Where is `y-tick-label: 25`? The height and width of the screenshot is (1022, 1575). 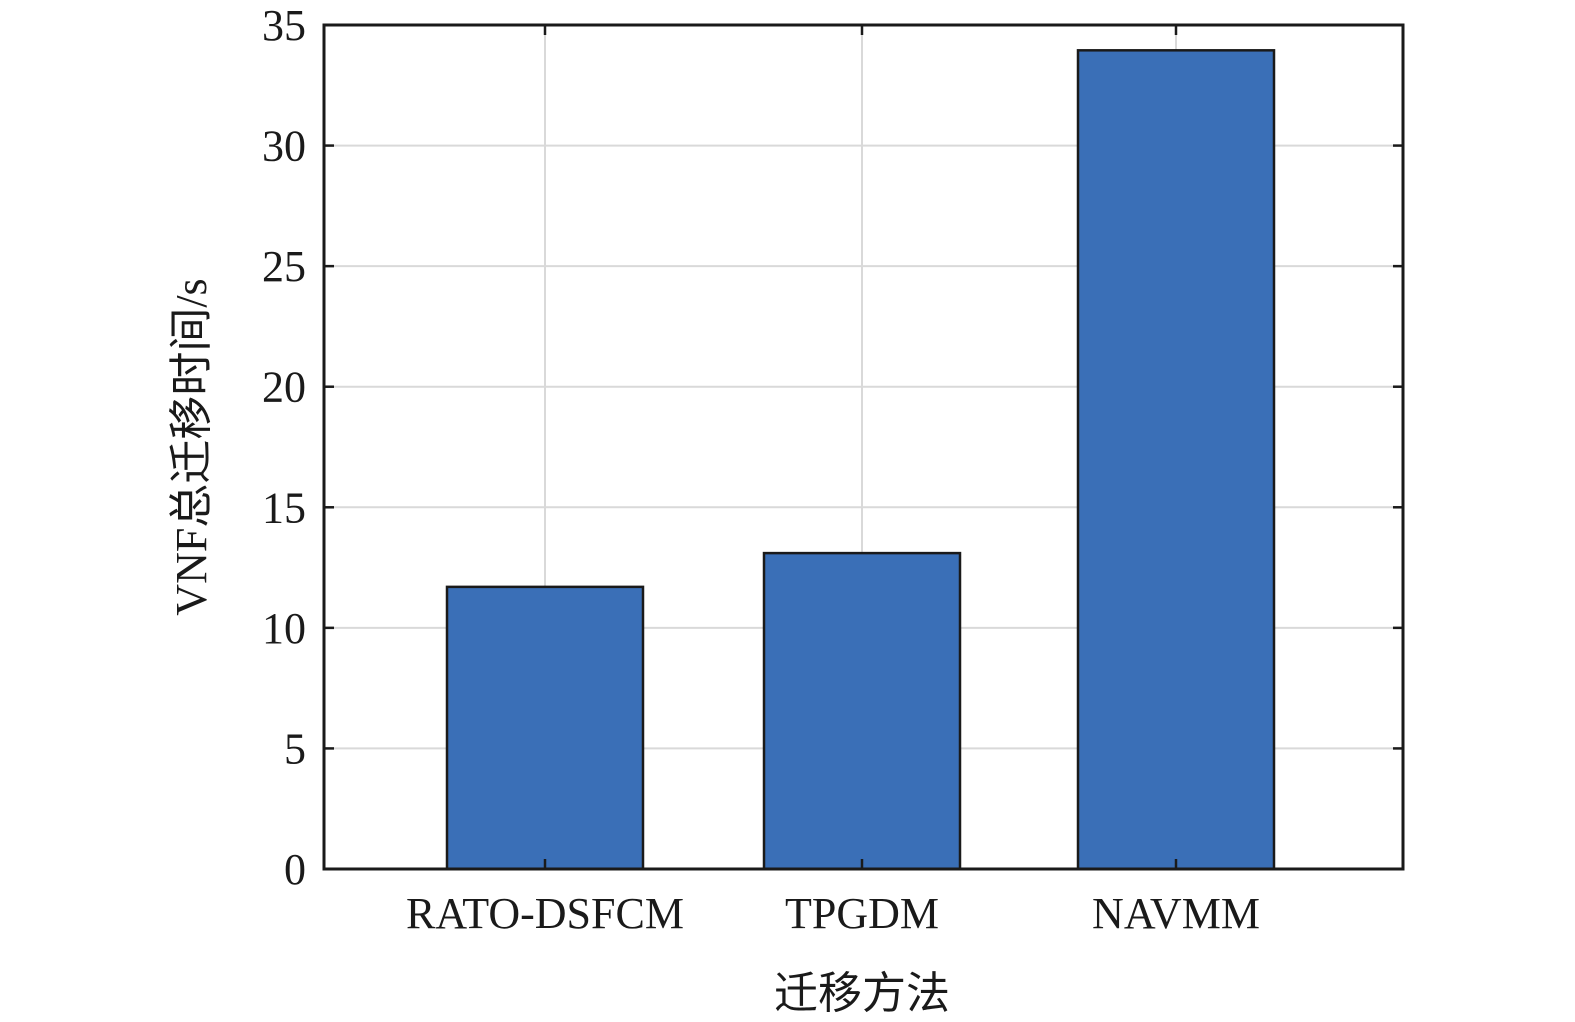
y-tick-label: 25 is located at coordinates (284, 266).